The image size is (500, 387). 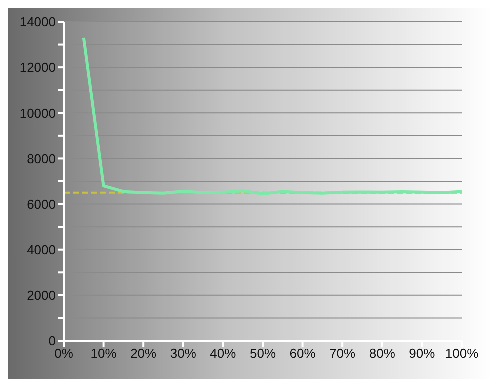 What do you see at coordinates (38, 113) in the screenshot?
I see `y-tick-label: 10000` at bounding box center [38, 113].